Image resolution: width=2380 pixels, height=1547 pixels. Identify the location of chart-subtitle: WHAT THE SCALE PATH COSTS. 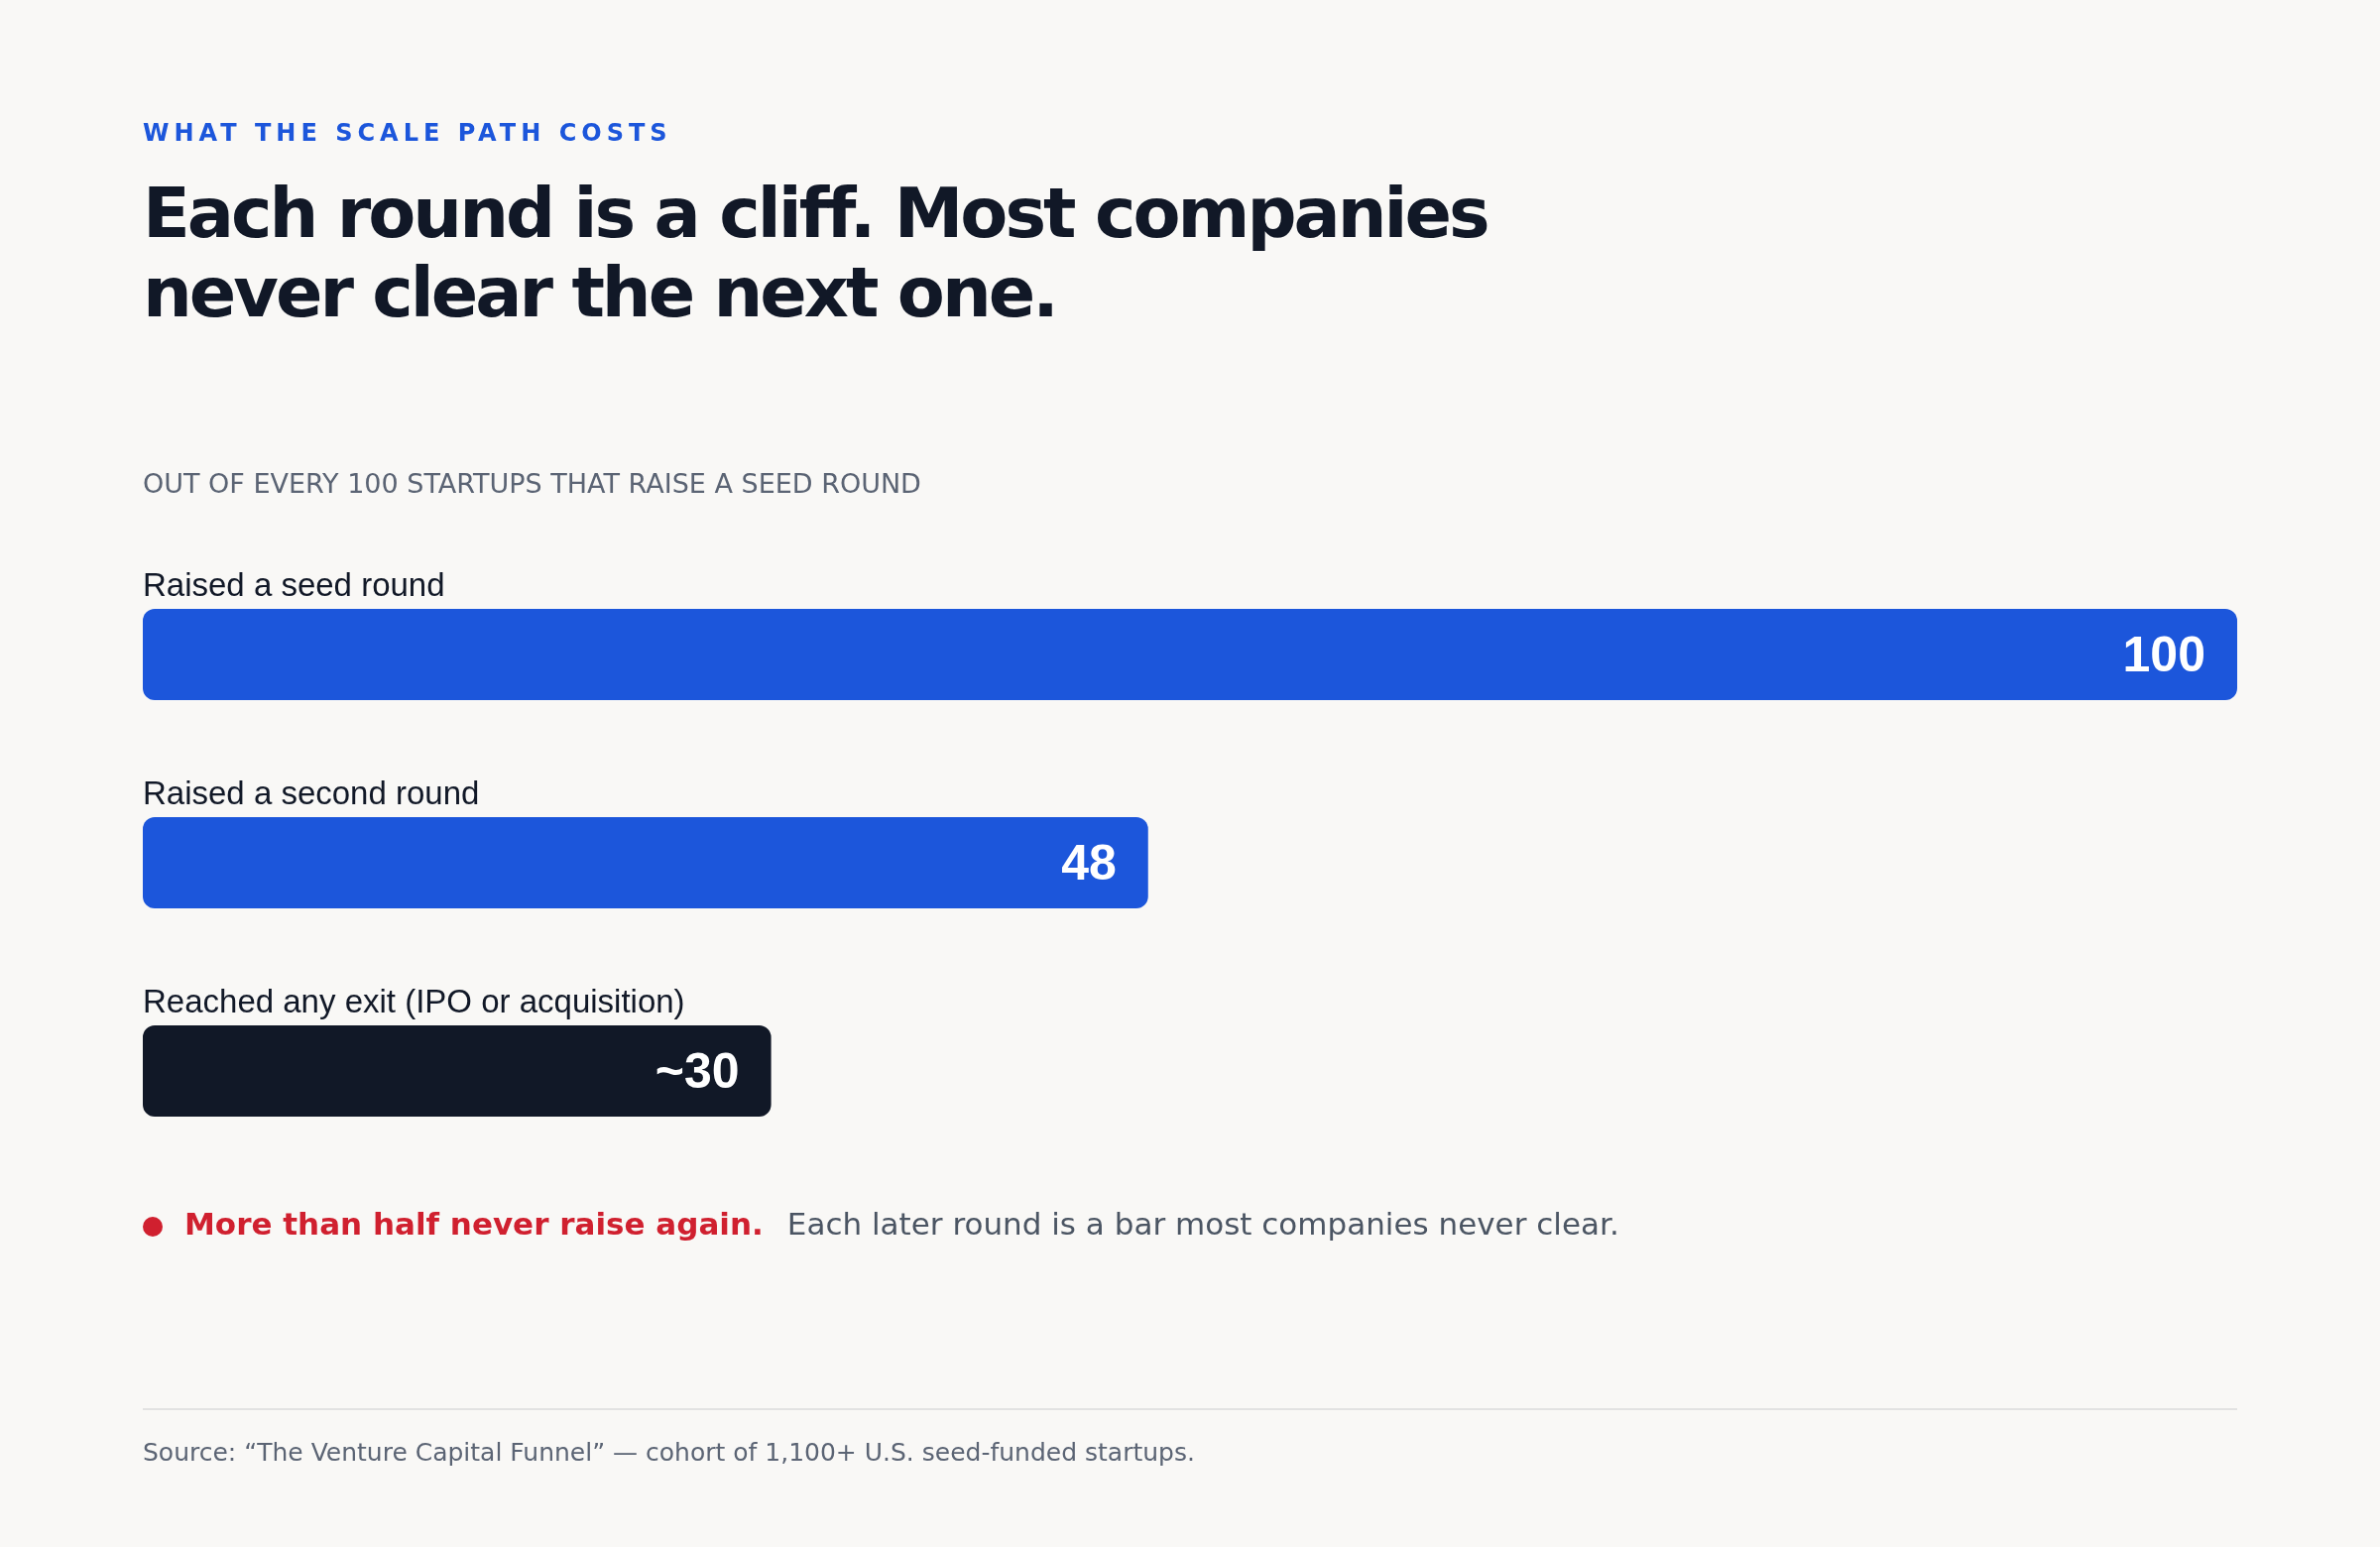
(407, 133).